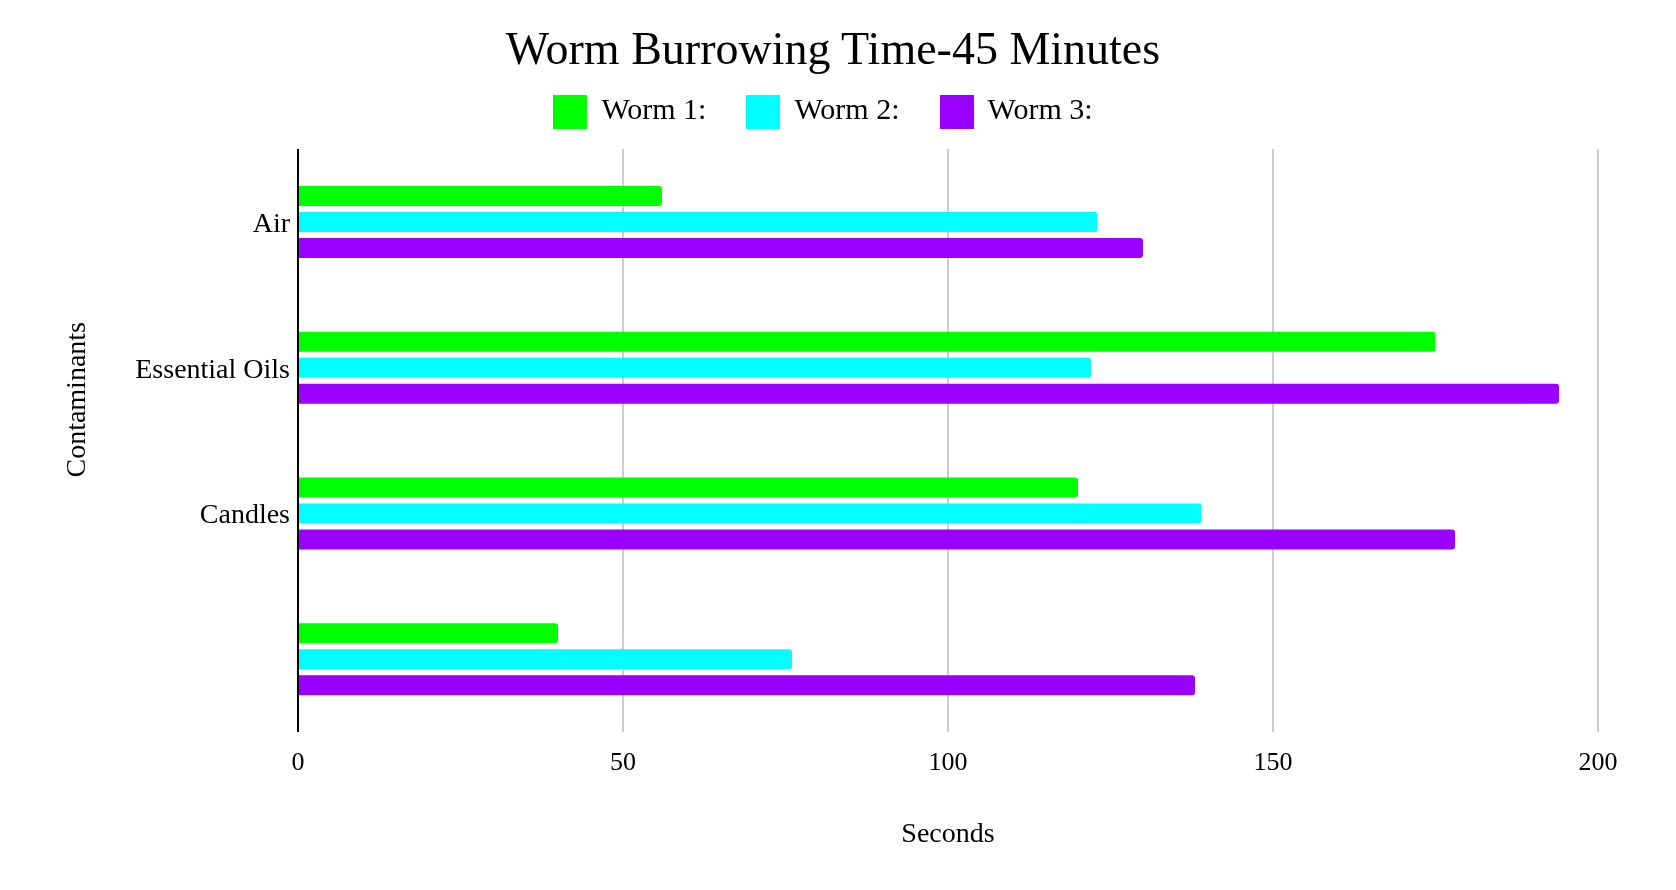 Image resolution: width=1676 pixels, height=890 pixels. Describe the element at coordinates (1040, 108) in the screenshot. I see `legend-label: Worm 3:` at that location.